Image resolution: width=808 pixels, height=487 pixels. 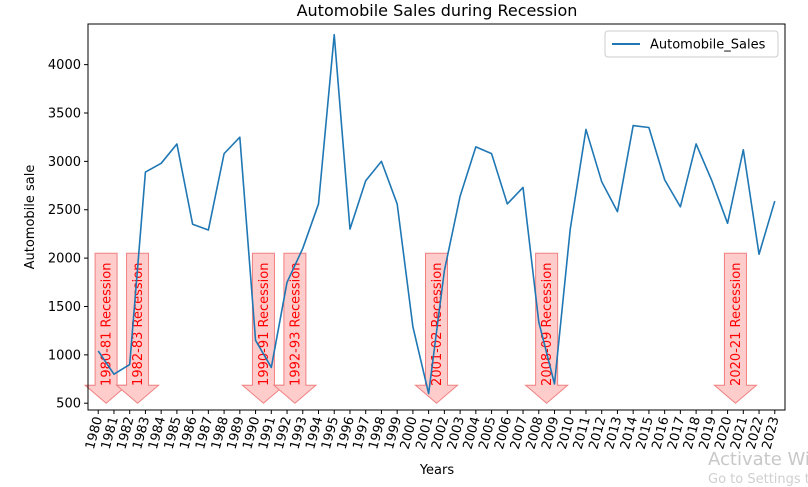 I want to click on y-tick-label: 3000, so click(x=64, y=162).